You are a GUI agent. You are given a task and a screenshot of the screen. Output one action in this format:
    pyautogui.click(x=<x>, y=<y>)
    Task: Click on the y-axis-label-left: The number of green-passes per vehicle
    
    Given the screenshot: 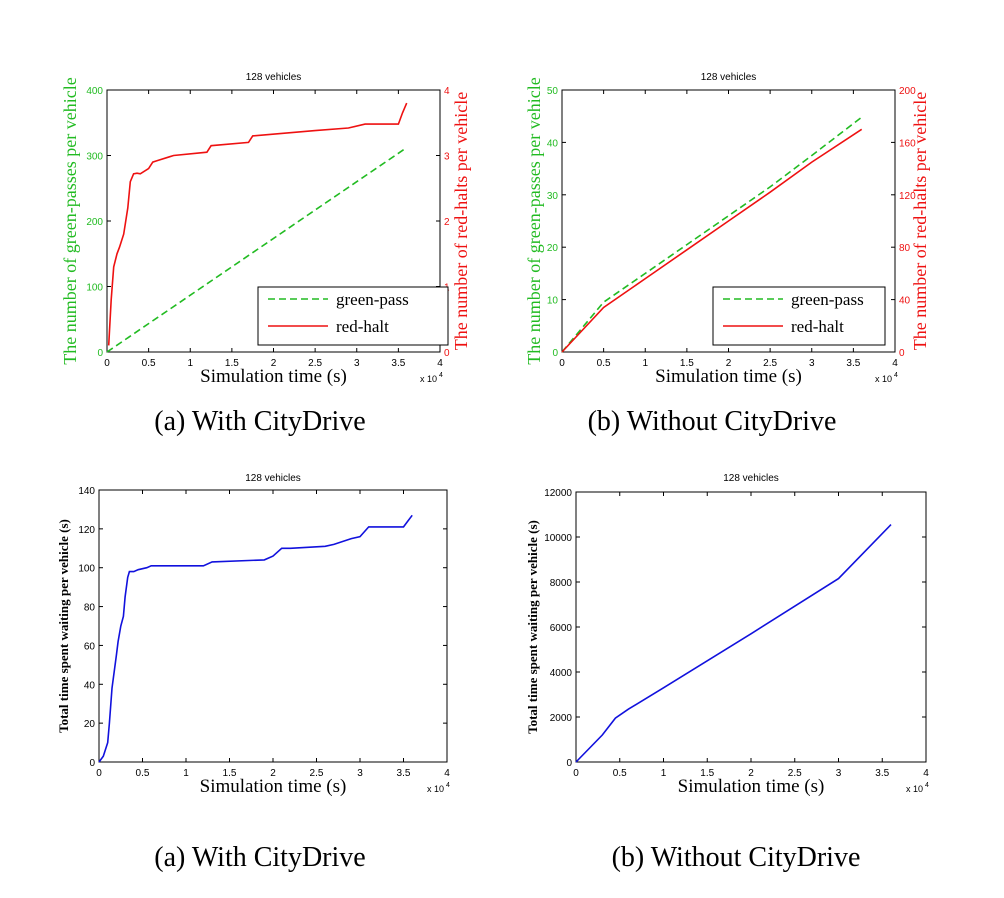 What is the action you would take?
    pyautogui.click(x=70, y=220)
    